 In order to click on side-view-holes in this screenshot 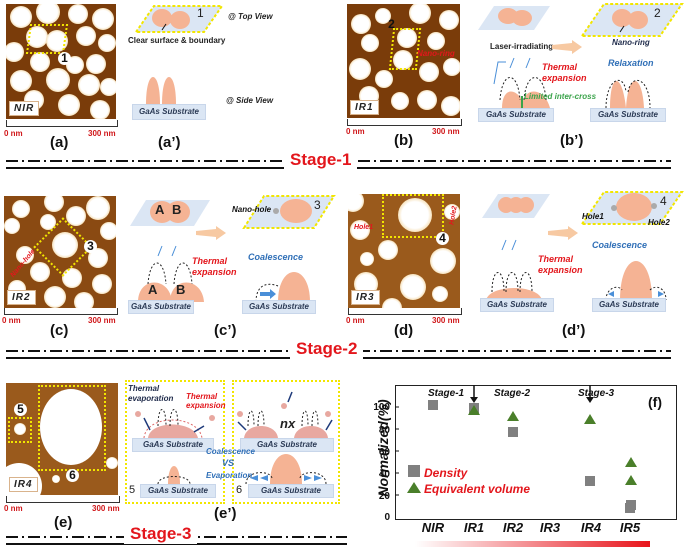, I will do `click(636, 281)`.